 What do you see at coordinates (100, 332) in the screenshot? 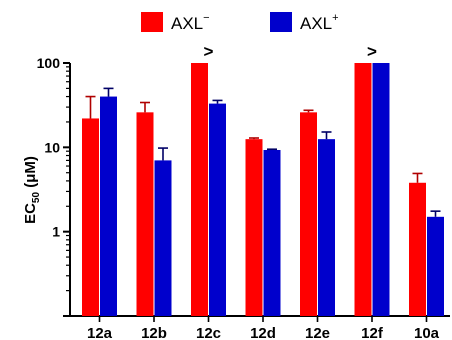
I see `x-tick-label-12a: 12a` at bounding box center [100, 332].